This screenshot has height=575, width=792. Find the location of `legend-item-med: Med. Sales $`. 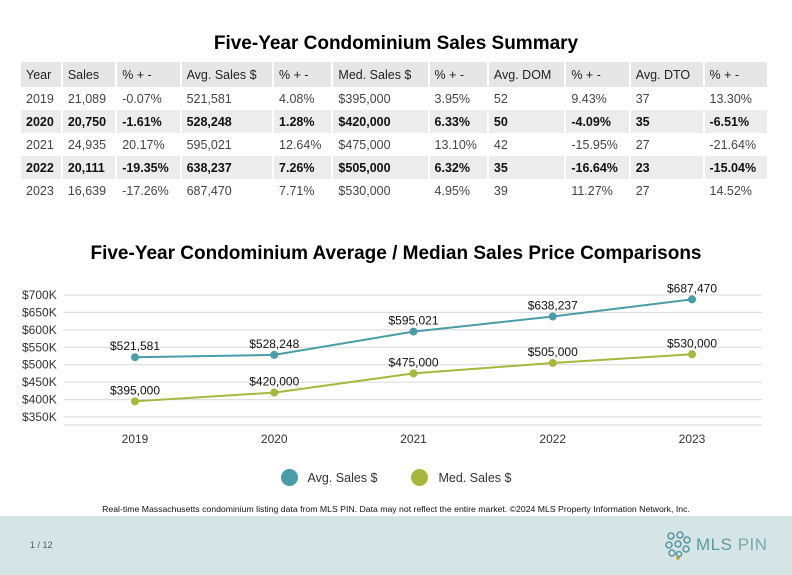

legend-item-med: Med. Sales $ is located at coordinates (461, 477).